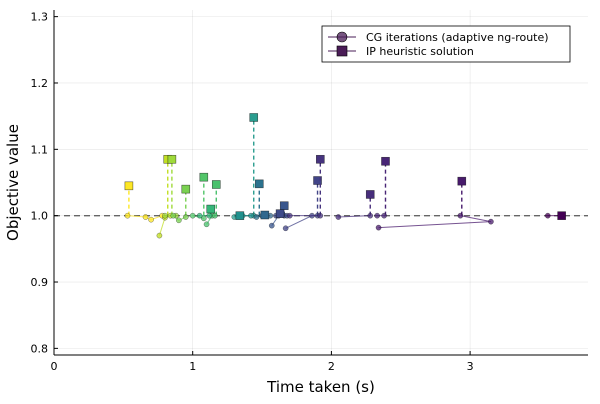  Describe the element at coordinates (342, 37) in the screenshot. I see `legend-marker-cg` at that location.